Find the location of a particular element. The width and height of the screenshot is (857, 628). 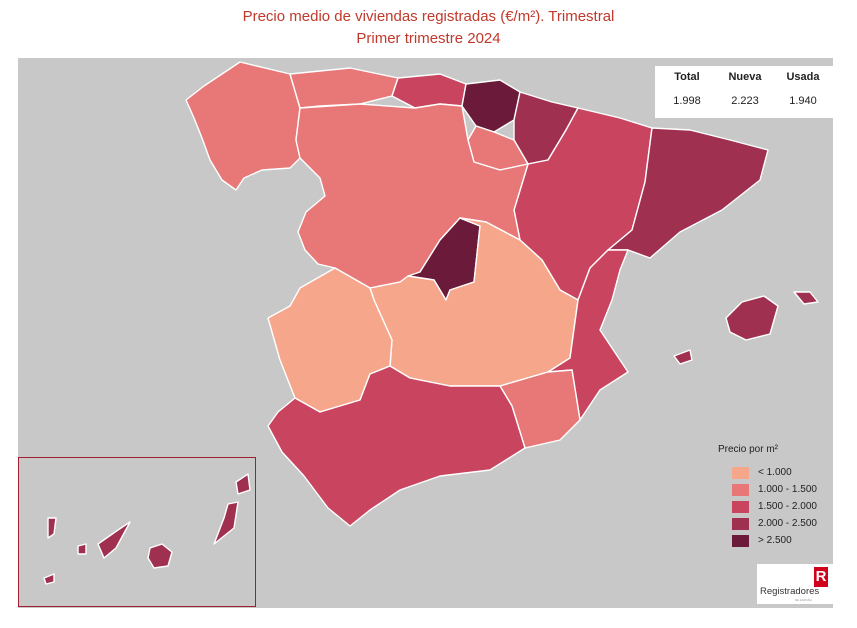

summary-value-total: 1.998 is located at coordinates (687, 101).